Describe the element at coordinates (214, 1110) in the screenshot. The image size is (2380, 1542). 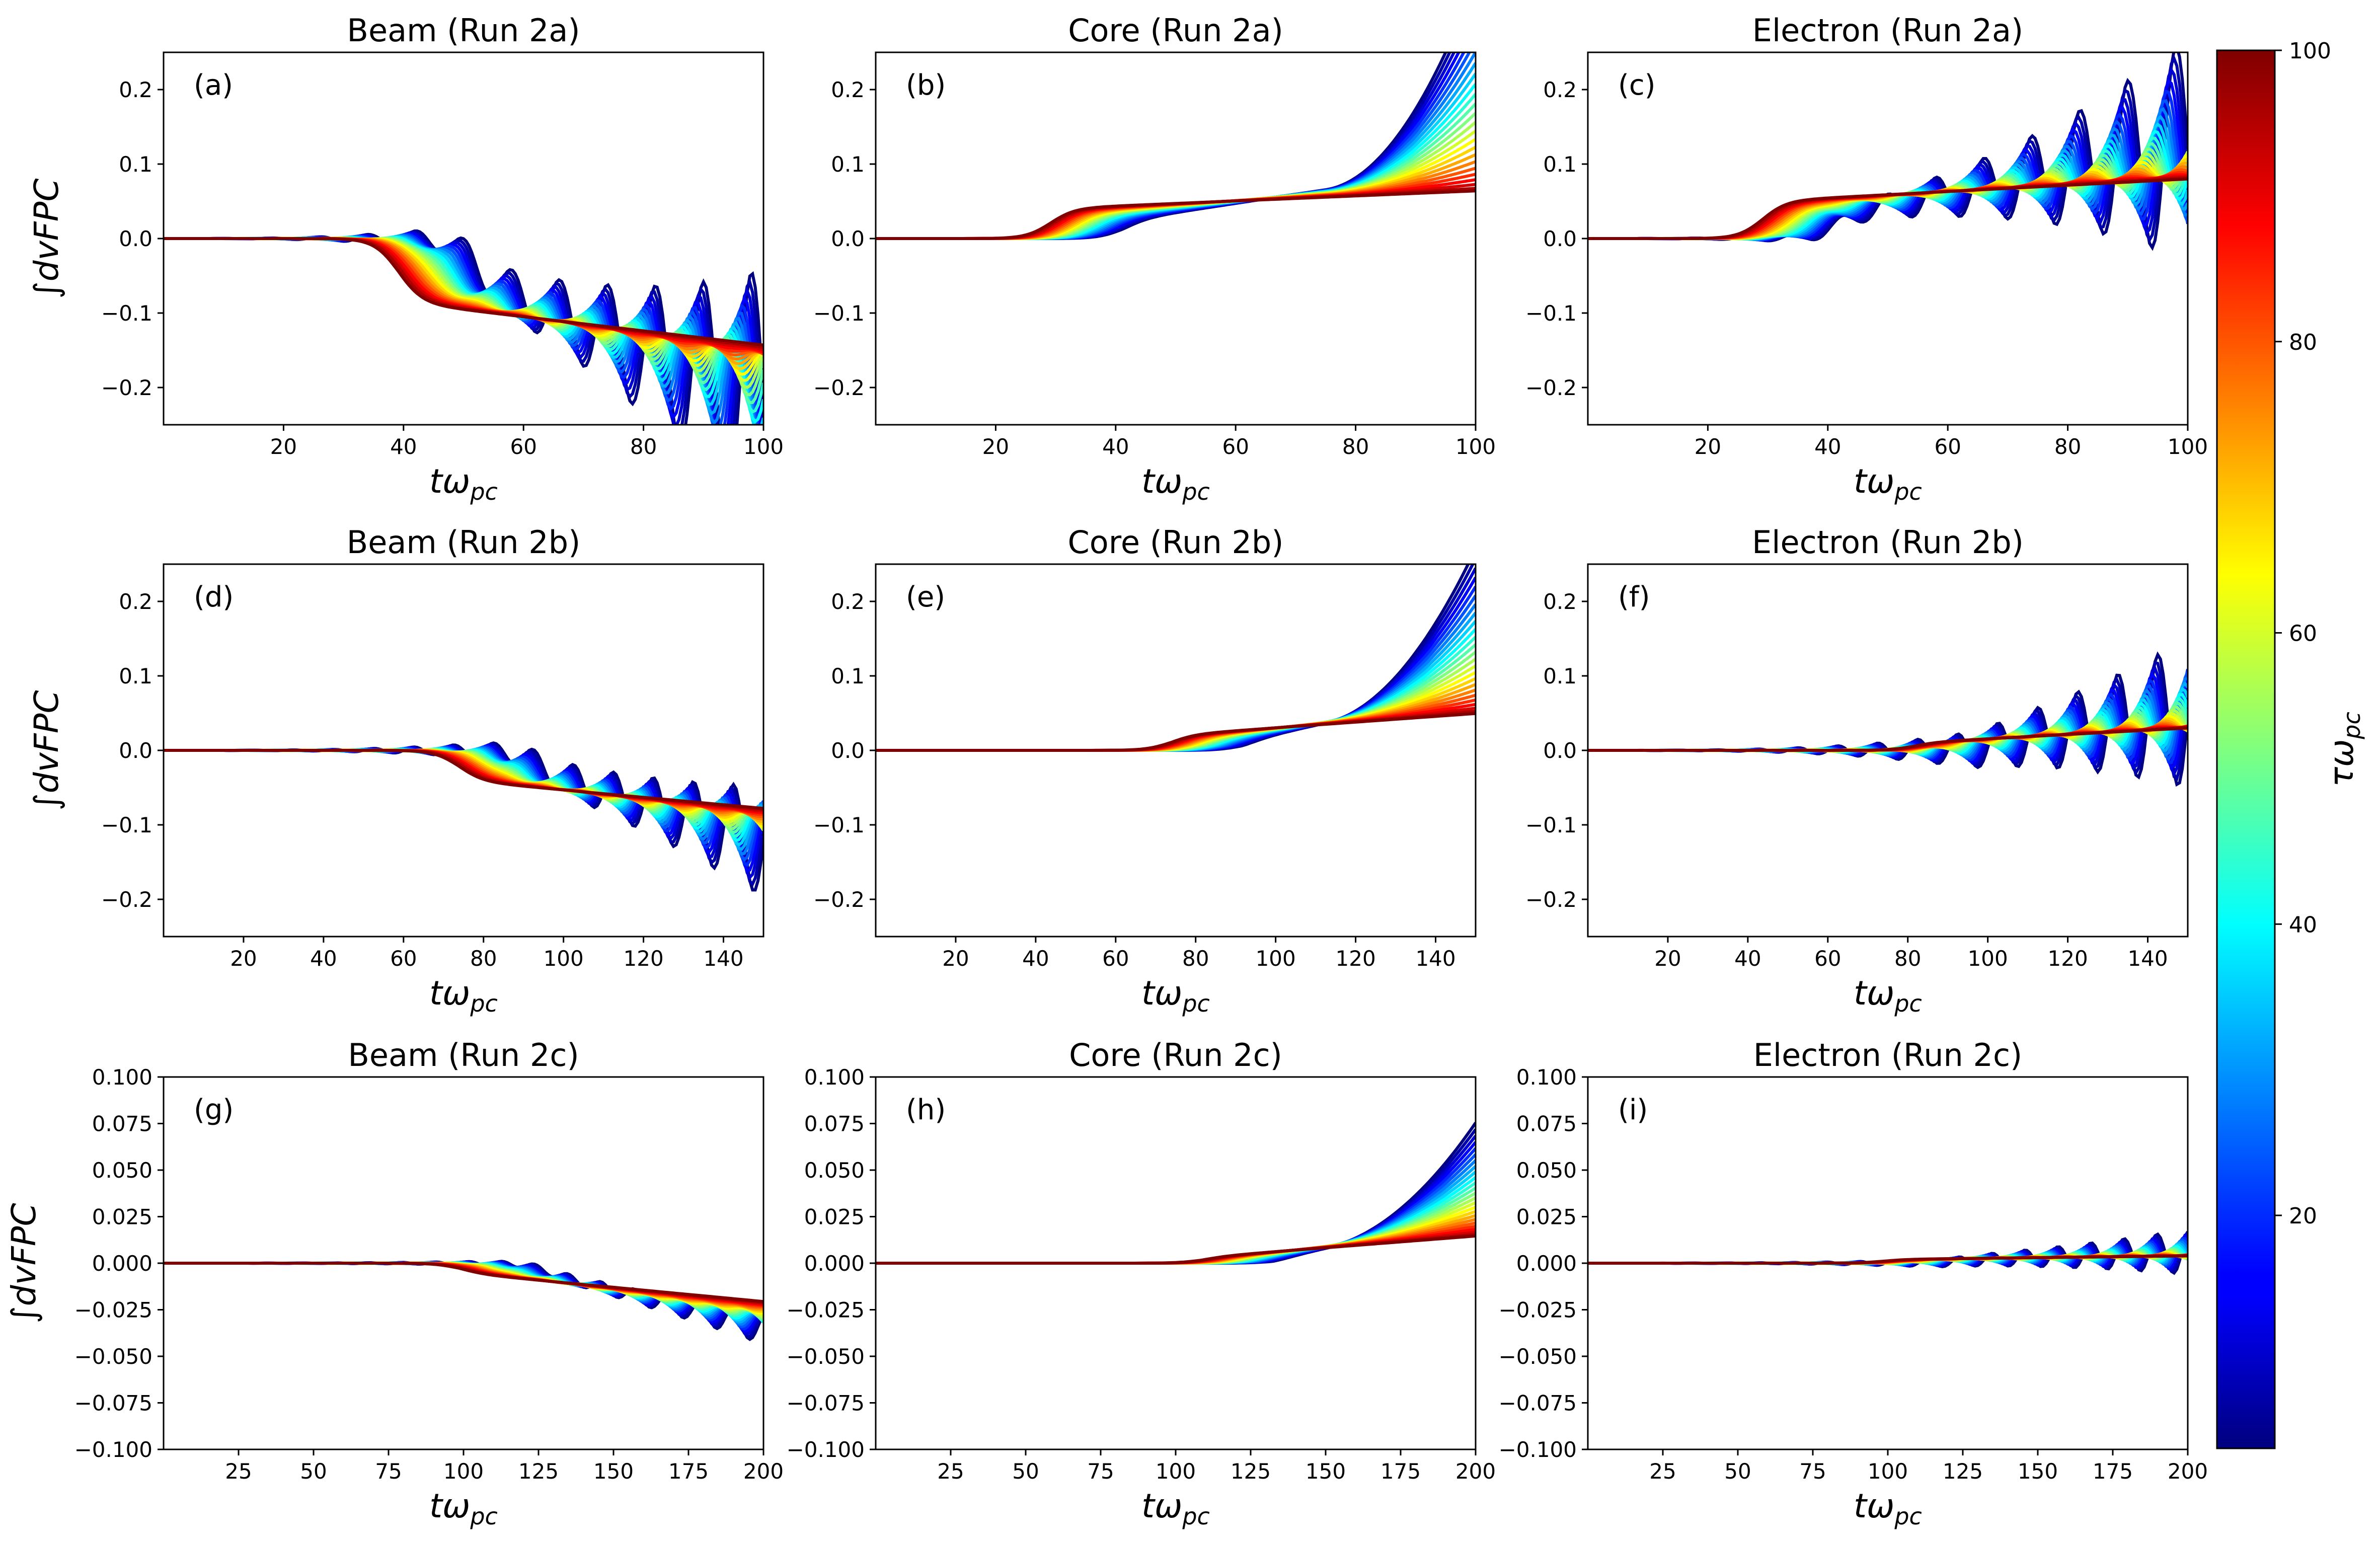
I see `panel-label: (g)` at that location.